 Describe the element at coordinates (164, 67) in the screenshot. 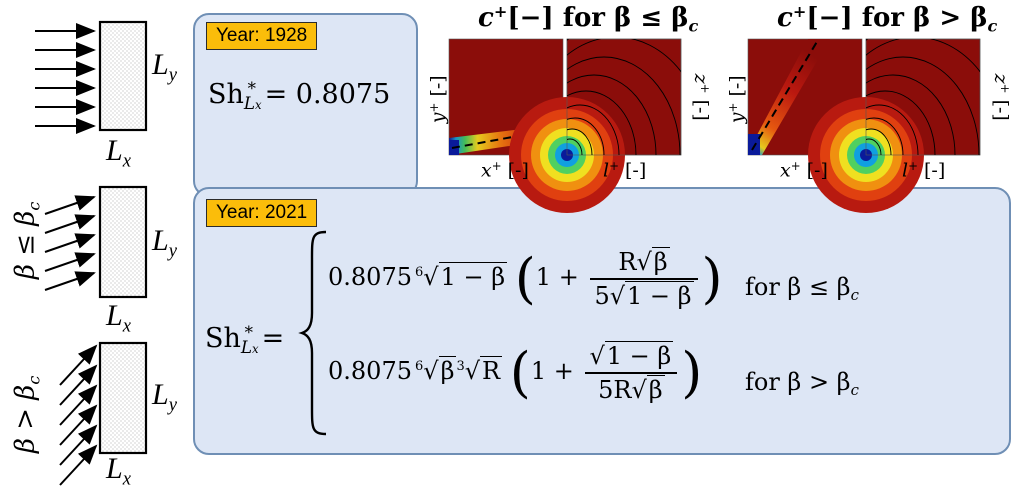

I see `label-ly-1: Ly` at that location.